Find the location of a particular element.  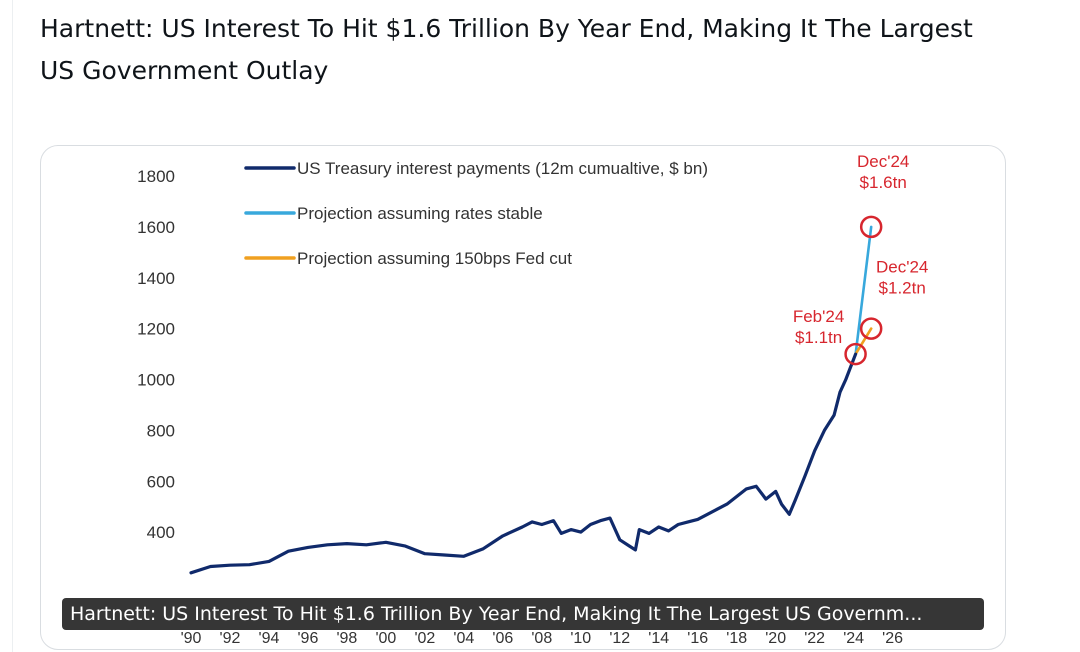

x-tick-label: '08 is located at coordinates (541, 638).